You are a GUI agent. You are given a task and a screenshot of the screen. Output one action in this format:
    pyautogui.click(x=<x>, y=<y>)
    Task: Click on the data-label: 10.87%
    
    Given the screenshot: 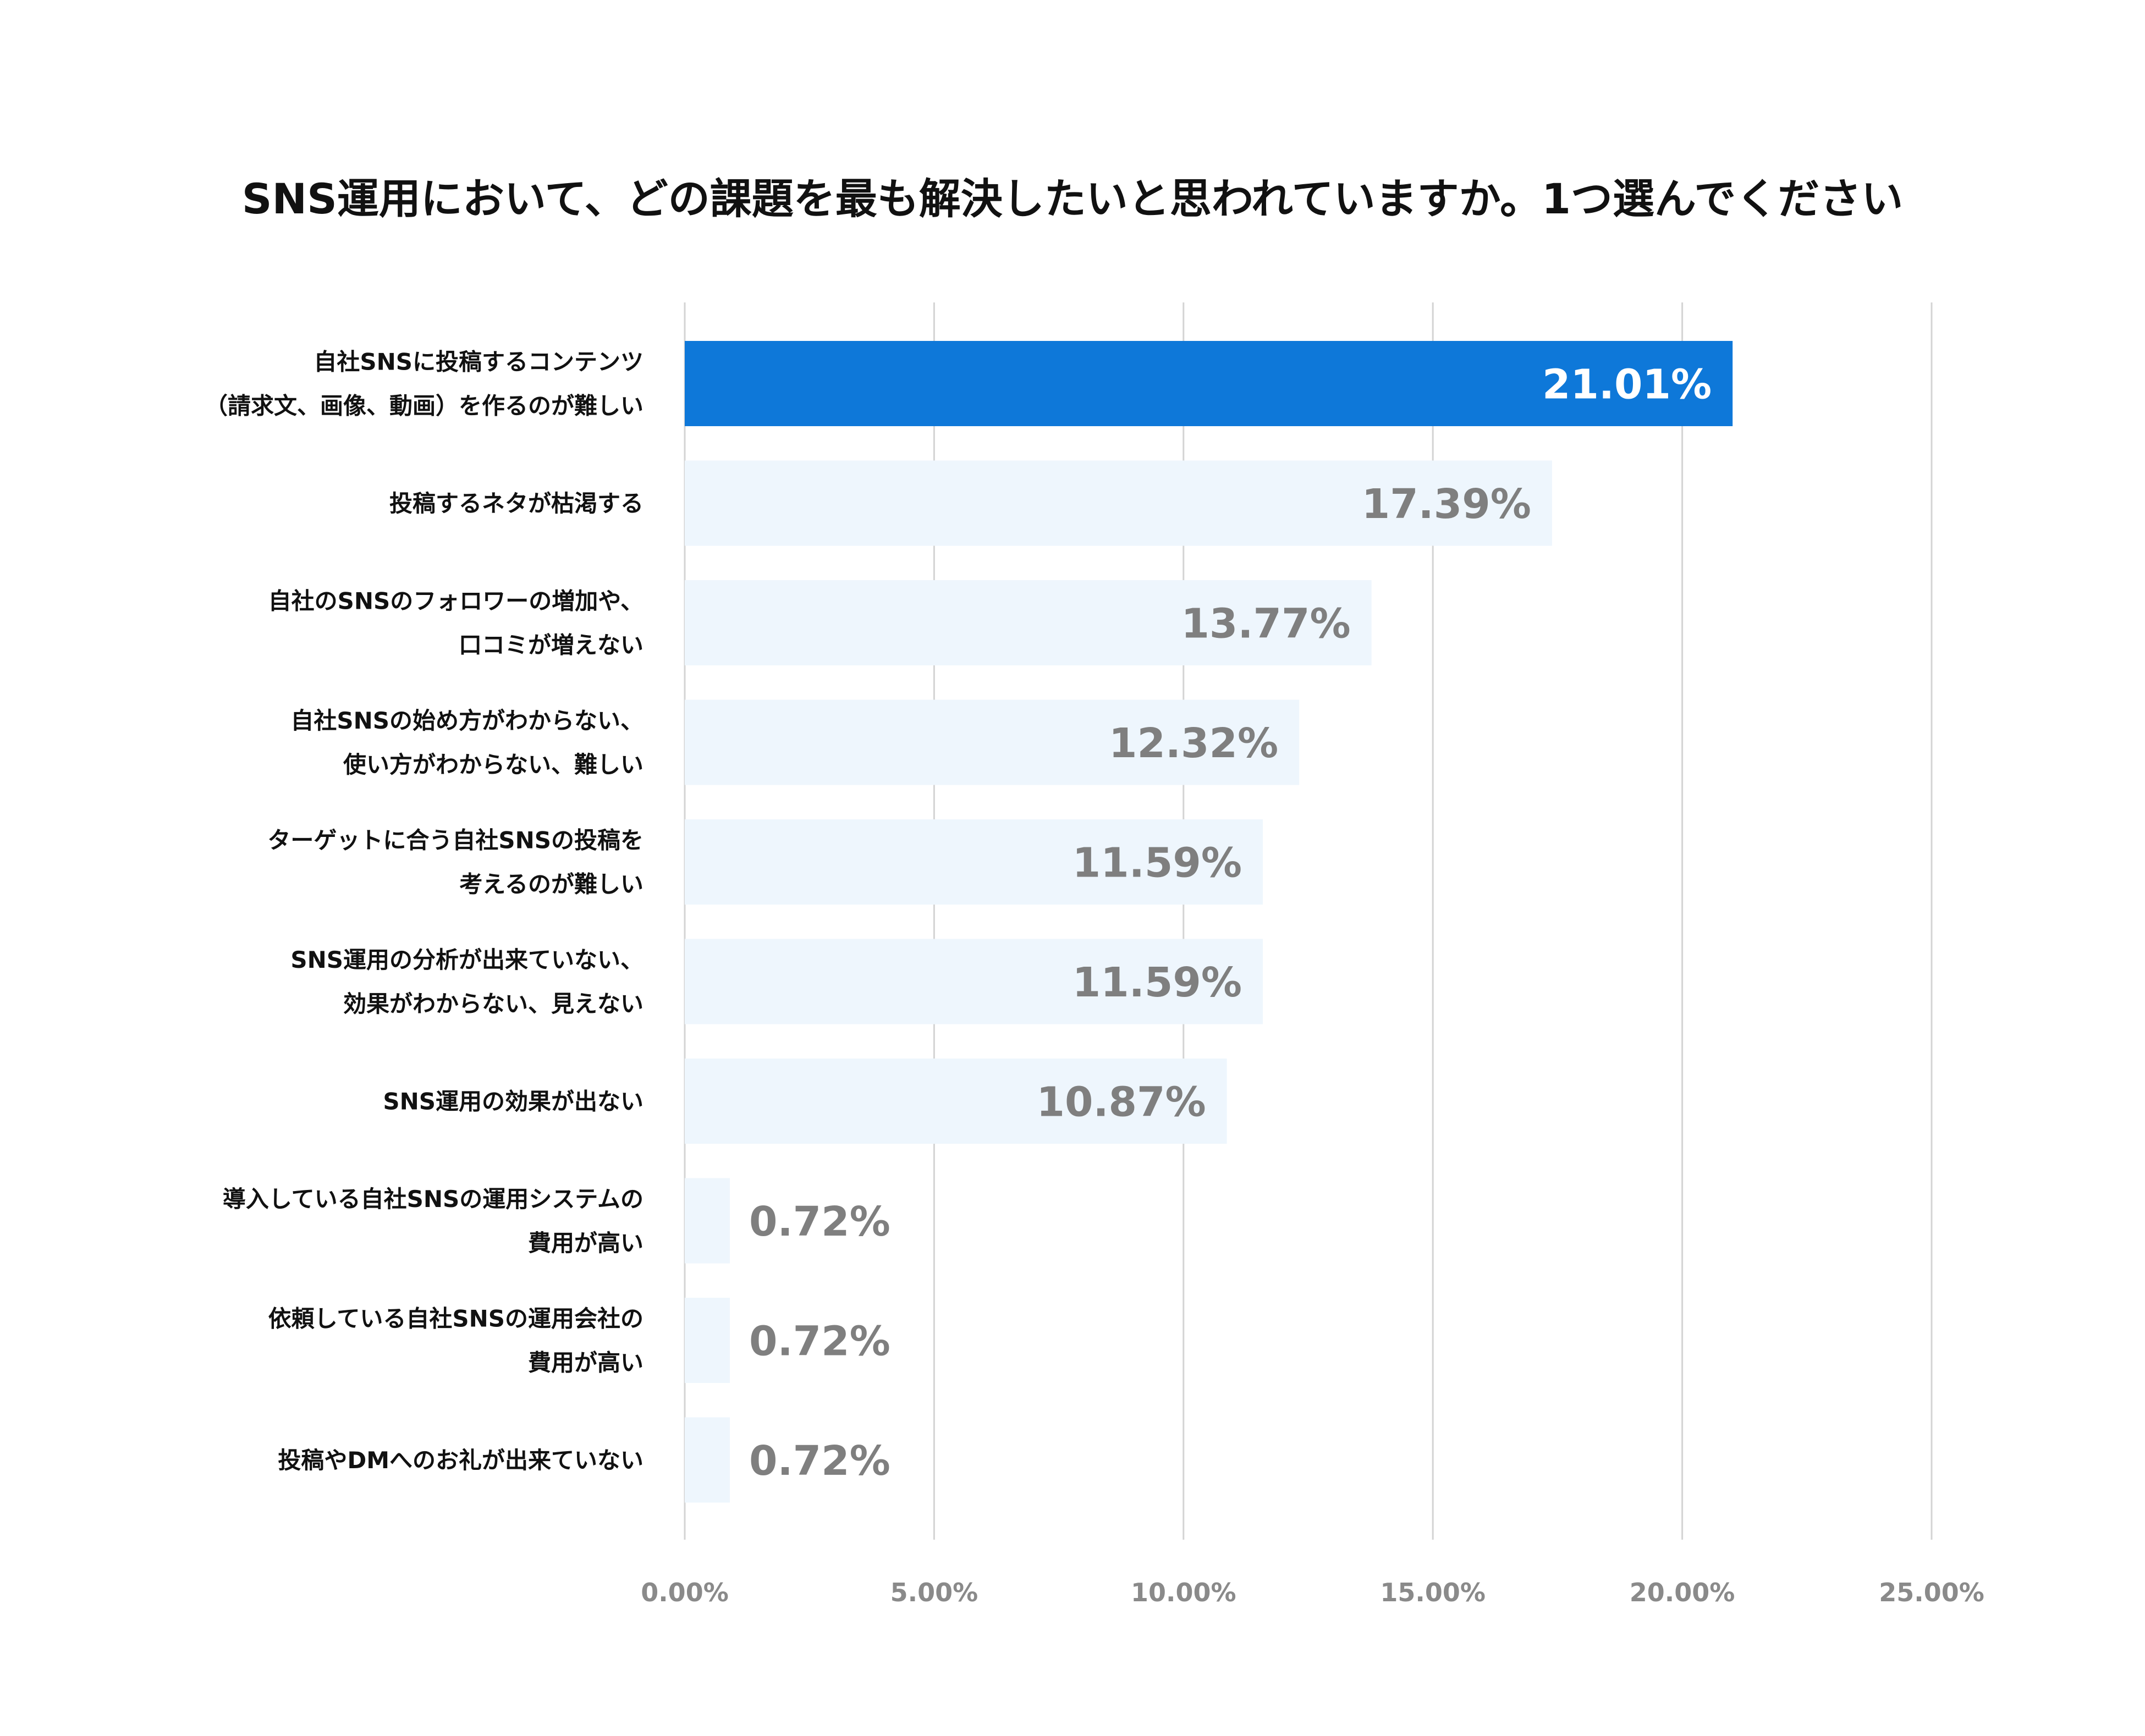 What is the action you would take?
    pyautogui.click(x=1121, y=1103)
    